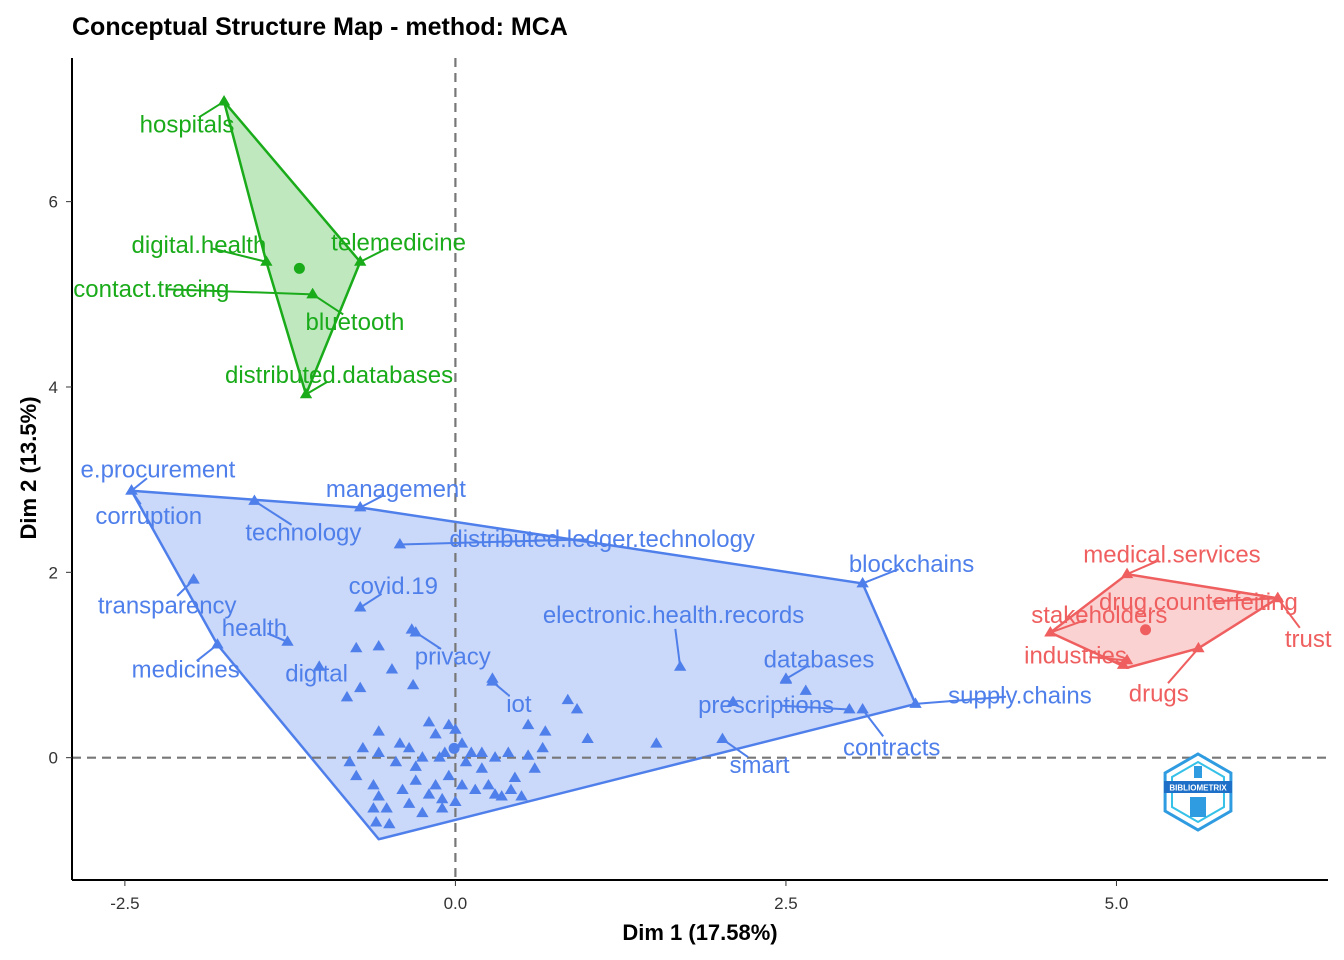 The image size is (1344, 960). Describe the element at coordinates (673, 615) in the screenshot. I see `term-label: electronic.health.records` at that location.